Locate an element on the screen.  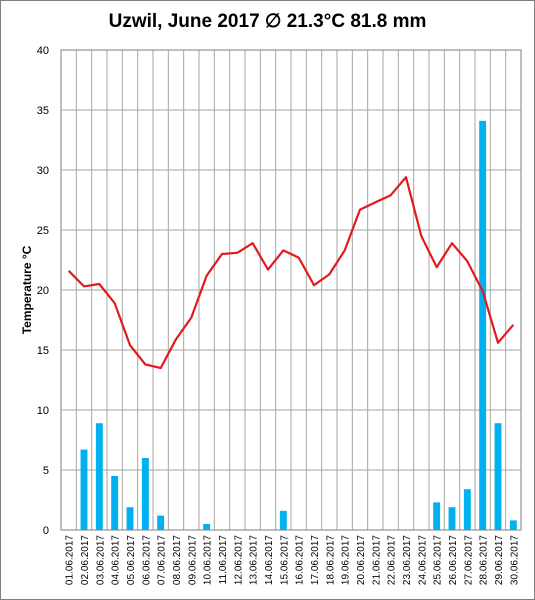
y-tick-label: 20 is located at coordinates (43, 291).